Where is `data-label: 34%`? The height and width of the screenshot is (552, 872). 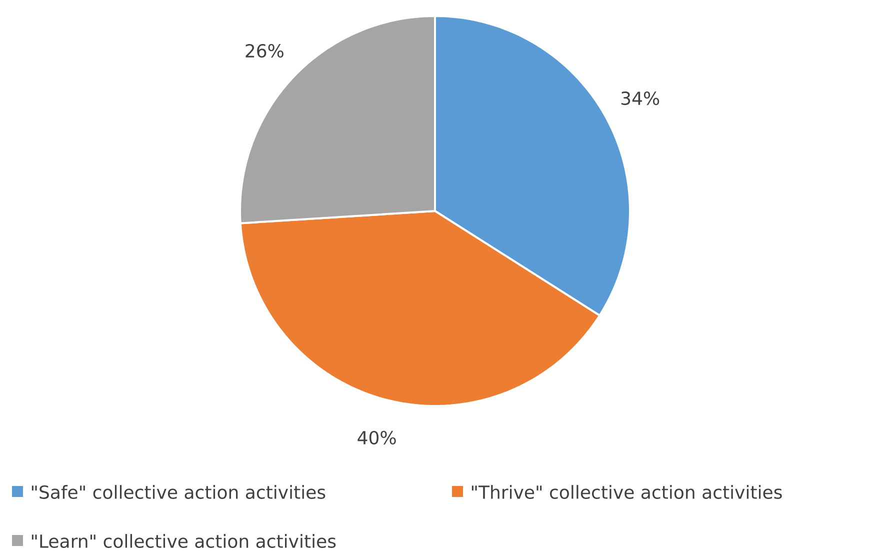
data-label: 34% is located at coordinates (640, 98).